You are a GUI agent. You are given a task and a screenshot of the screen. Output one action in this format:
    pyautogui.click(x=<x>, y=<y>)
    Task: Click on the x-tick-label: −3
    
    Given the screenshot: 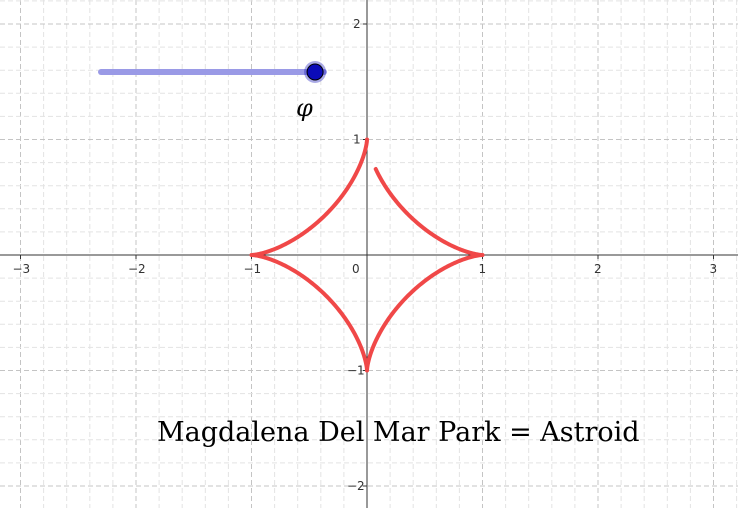 What is the action you would take?
    pyautogui.click(x=22, y=269)
    